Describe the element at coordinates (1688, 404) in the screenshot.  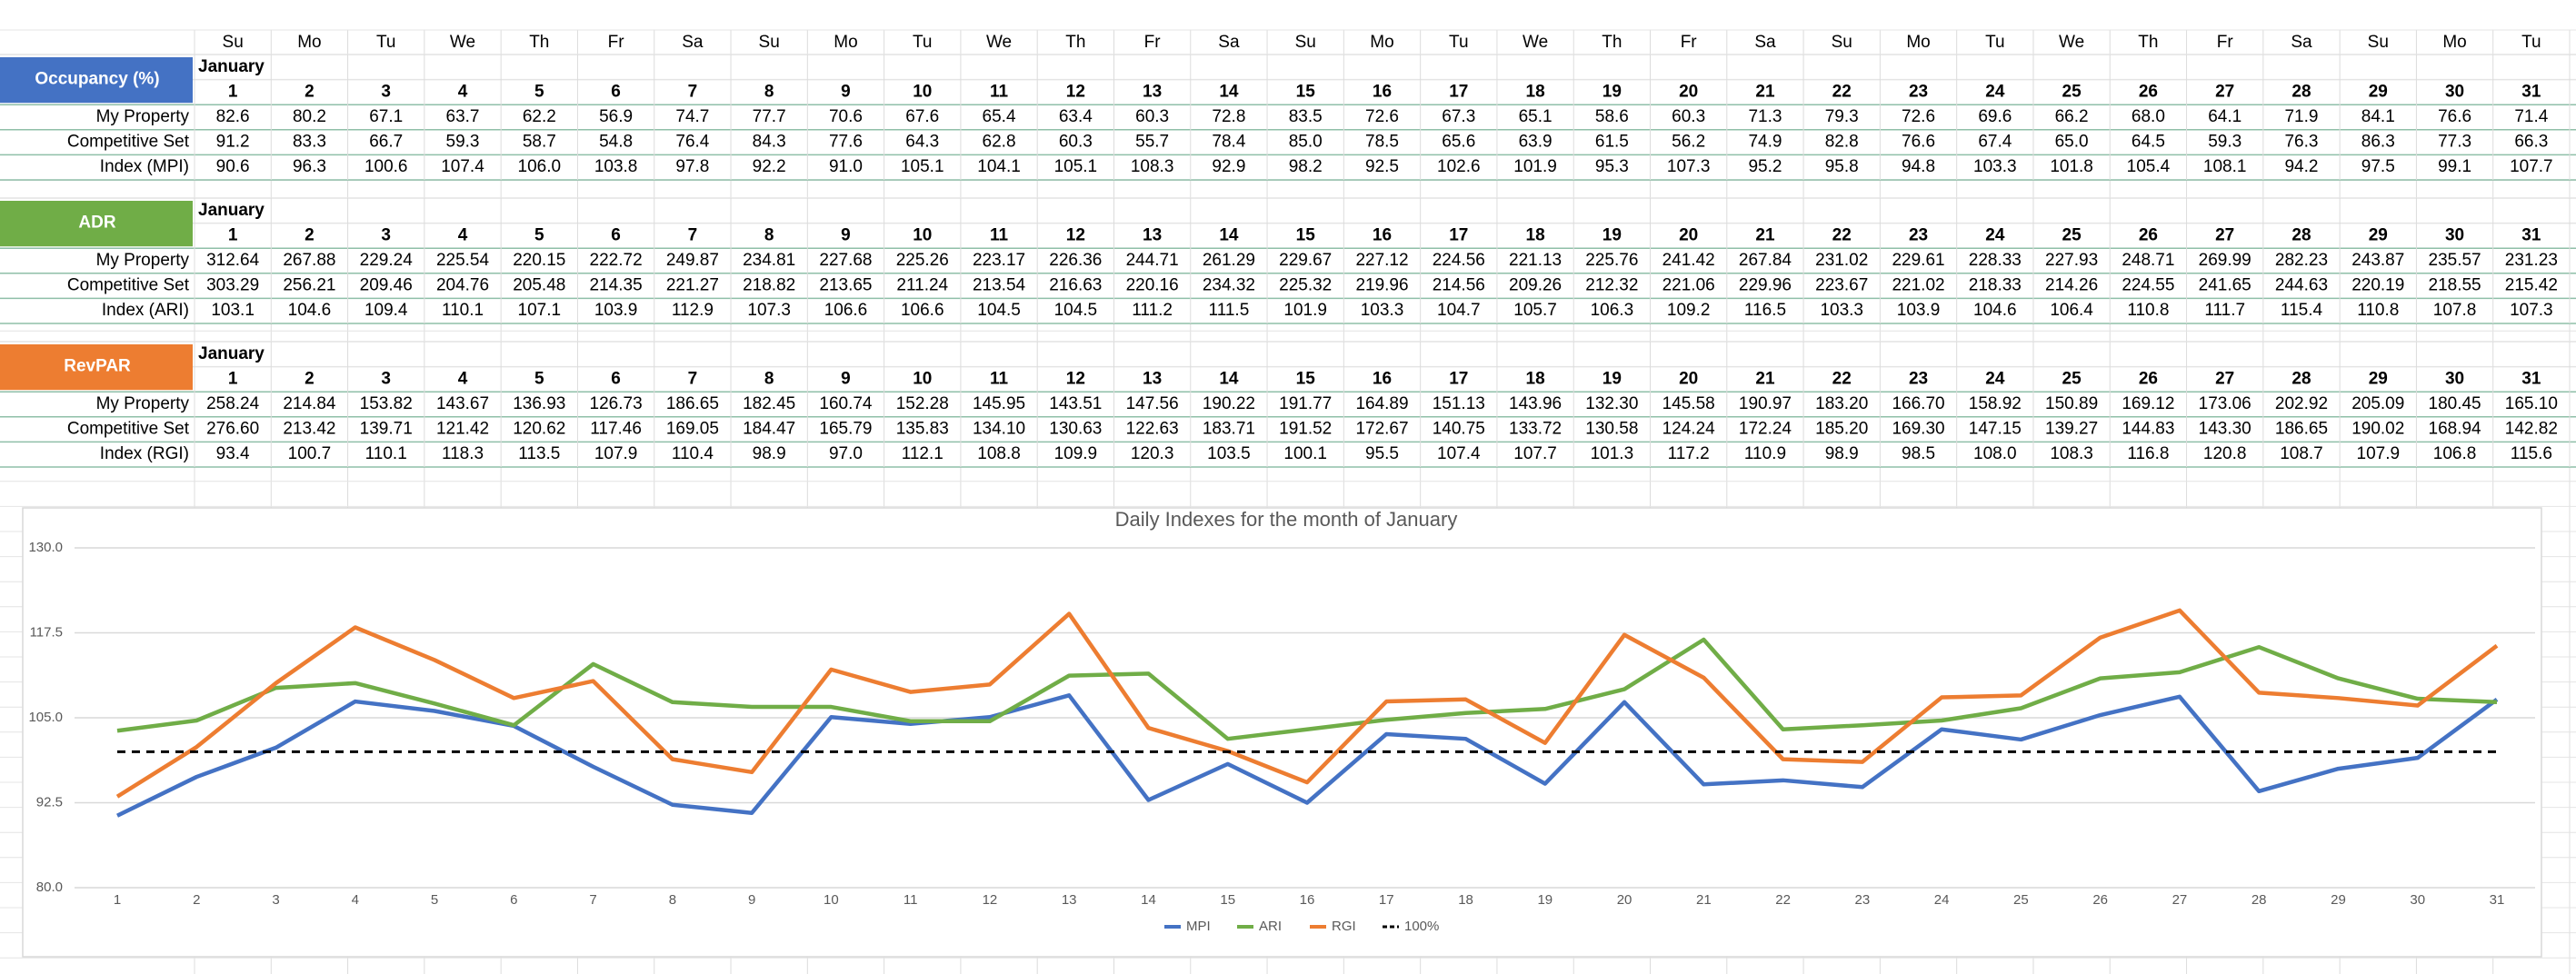
I see `cell-value: 145.58` at that location.